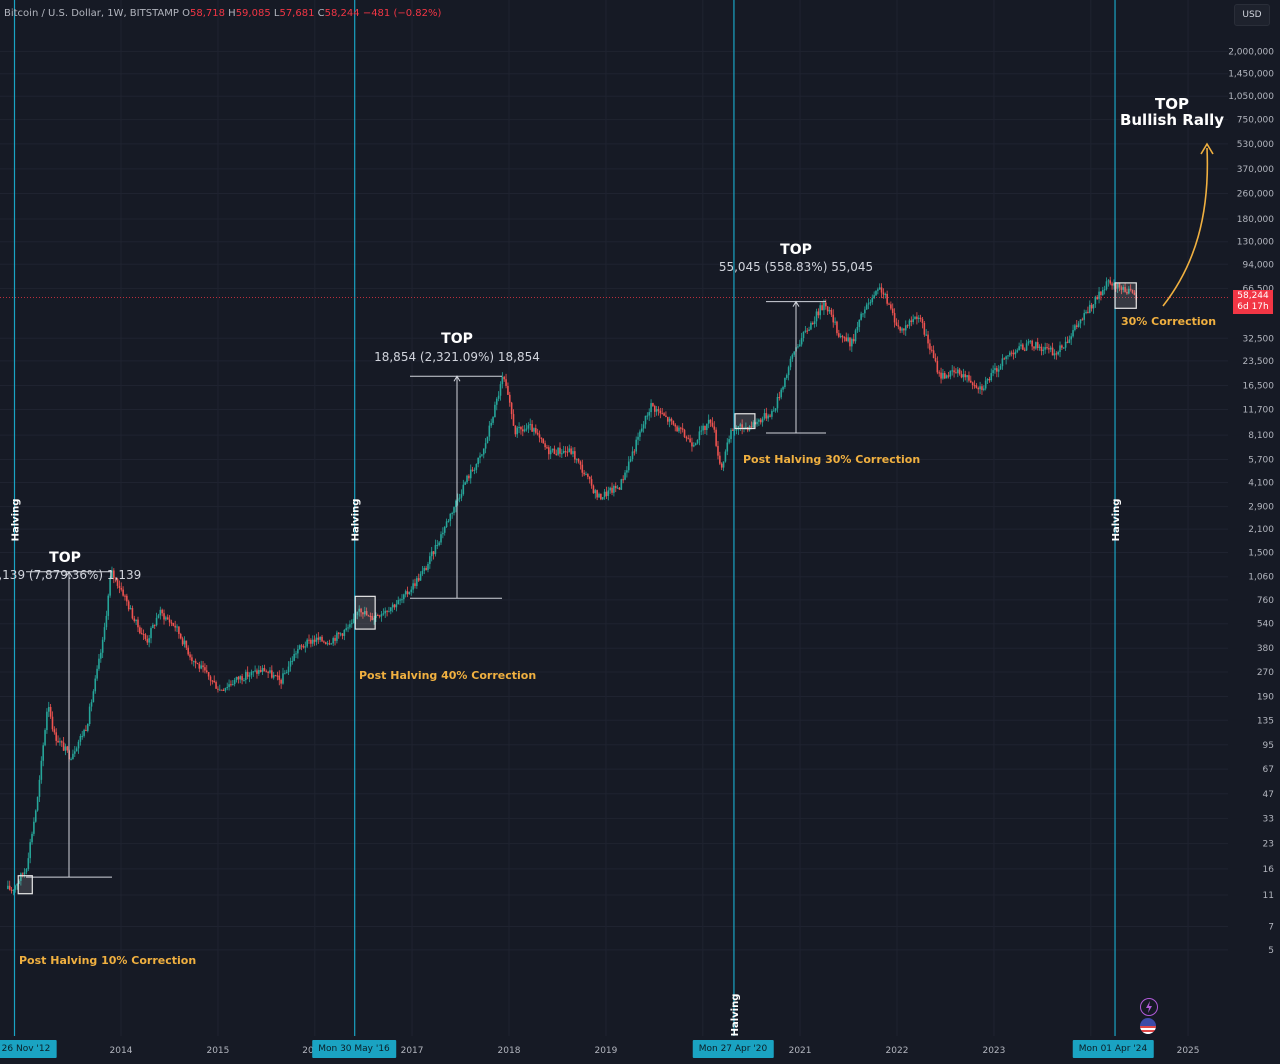  What do you see at coordinates (1148, 1026) in the screenshot?
I see `us-flag-icon` at bounding box center [1148, 1026].